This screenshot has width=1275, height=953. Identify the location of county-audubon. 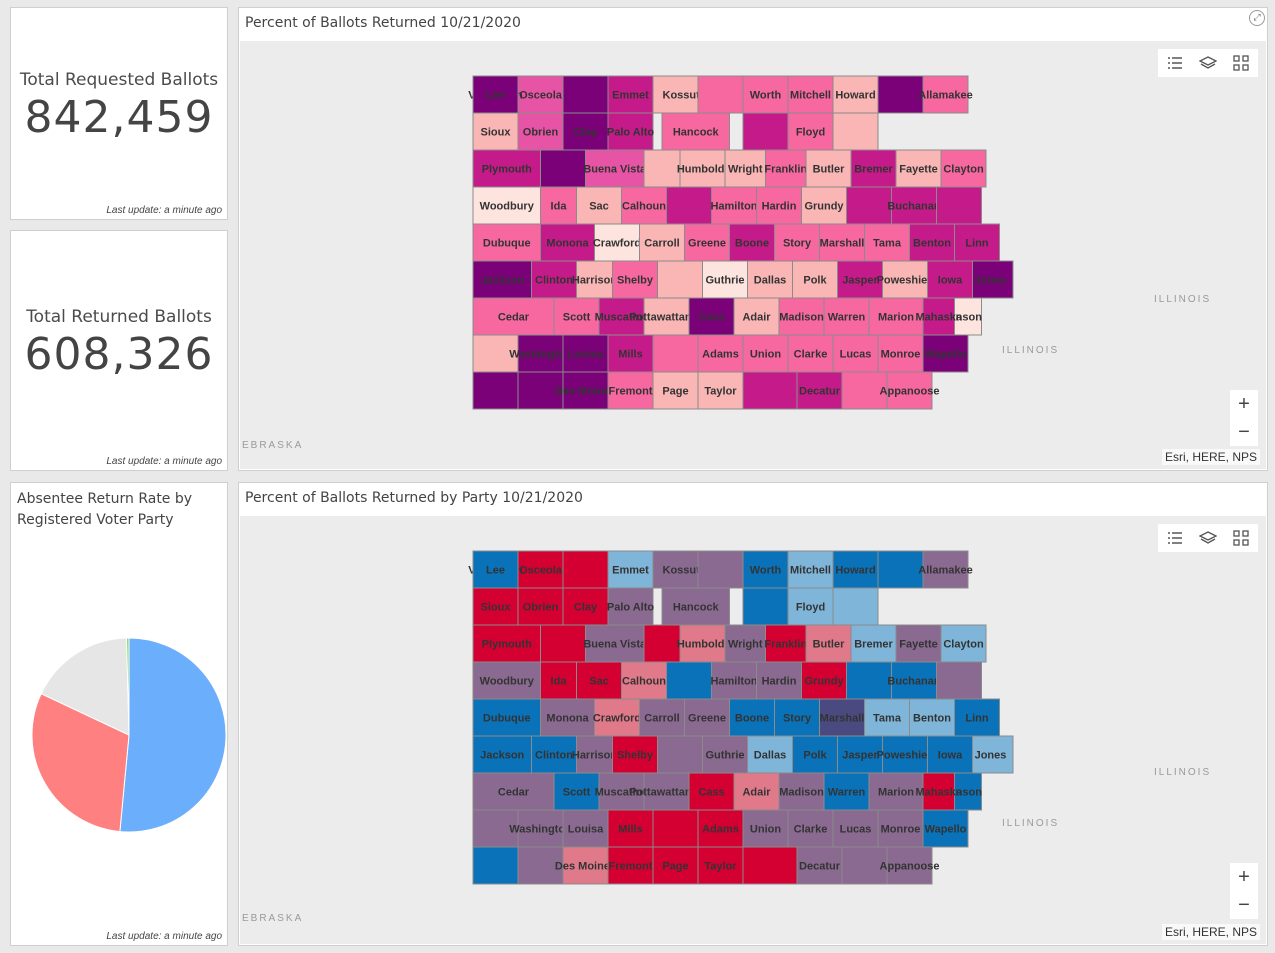
(680, 279).